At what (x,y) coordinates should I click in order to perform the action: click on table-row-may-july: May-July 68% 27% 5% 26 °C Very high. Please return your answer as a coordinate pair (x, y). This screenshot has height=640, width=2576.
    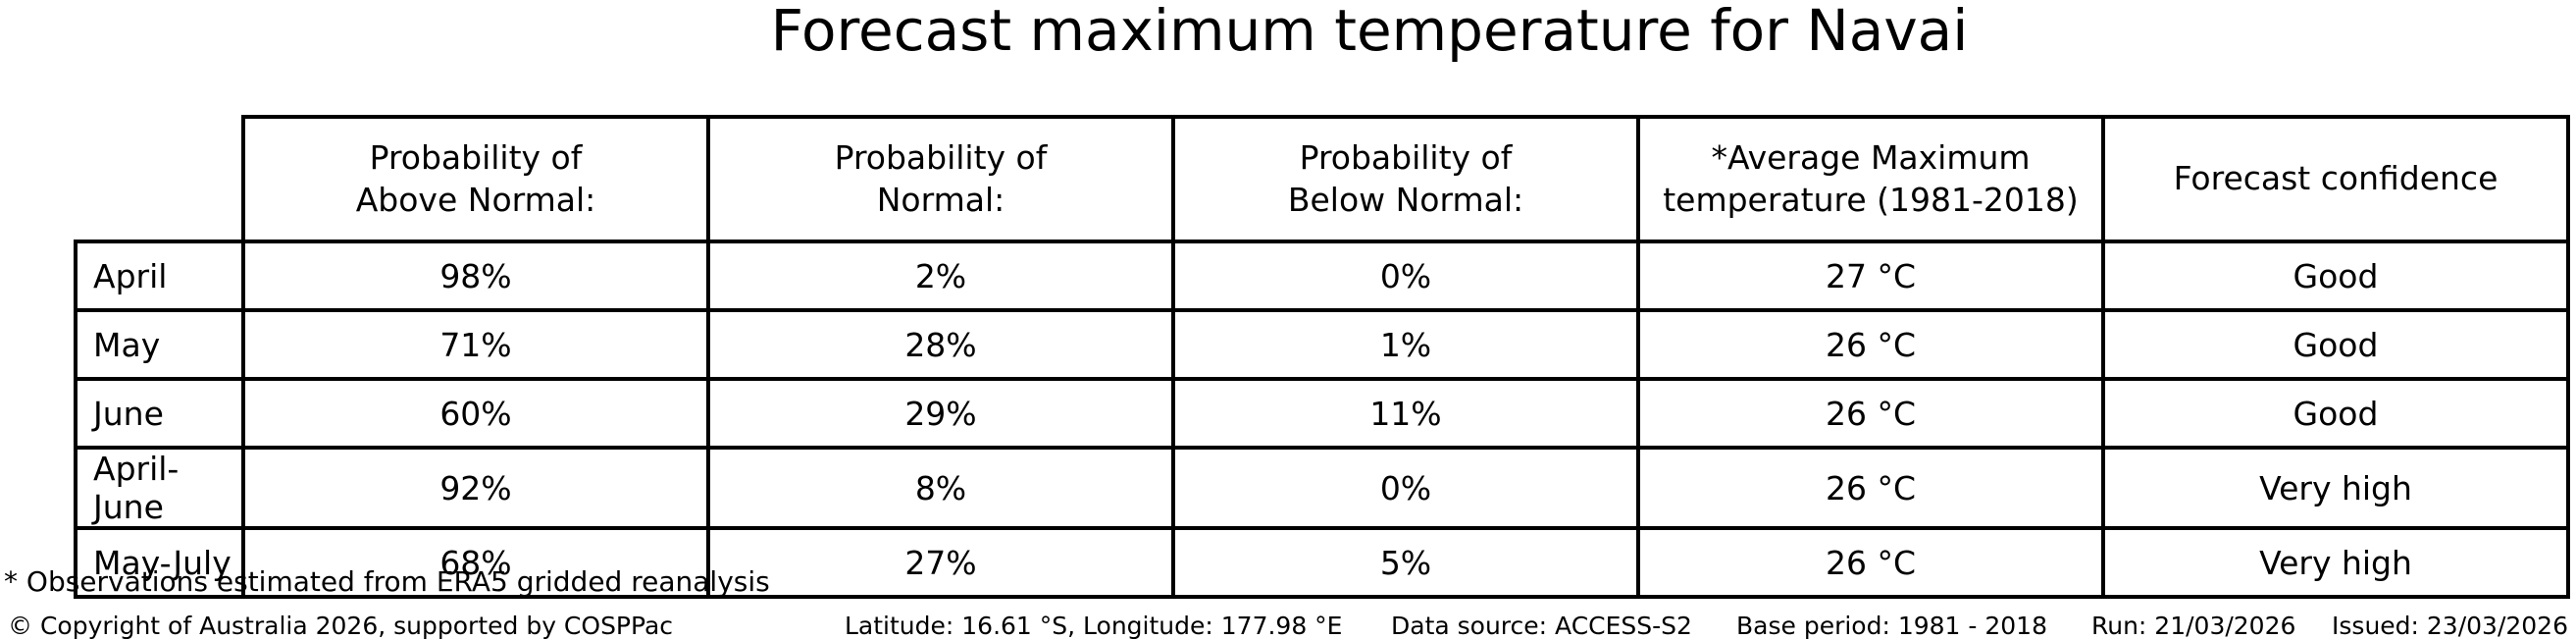
    Looking at the image, I should click on (1322, 562).